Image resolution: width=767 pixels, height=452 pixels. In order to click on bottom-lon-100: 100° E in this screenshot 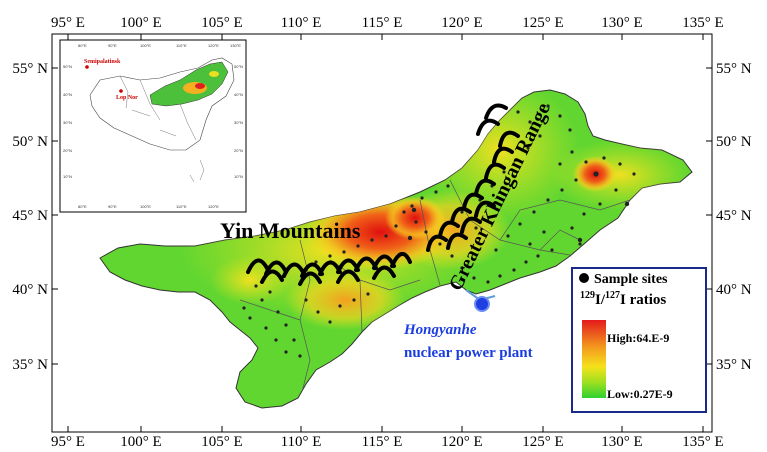, I will do `click(140, 442)`.